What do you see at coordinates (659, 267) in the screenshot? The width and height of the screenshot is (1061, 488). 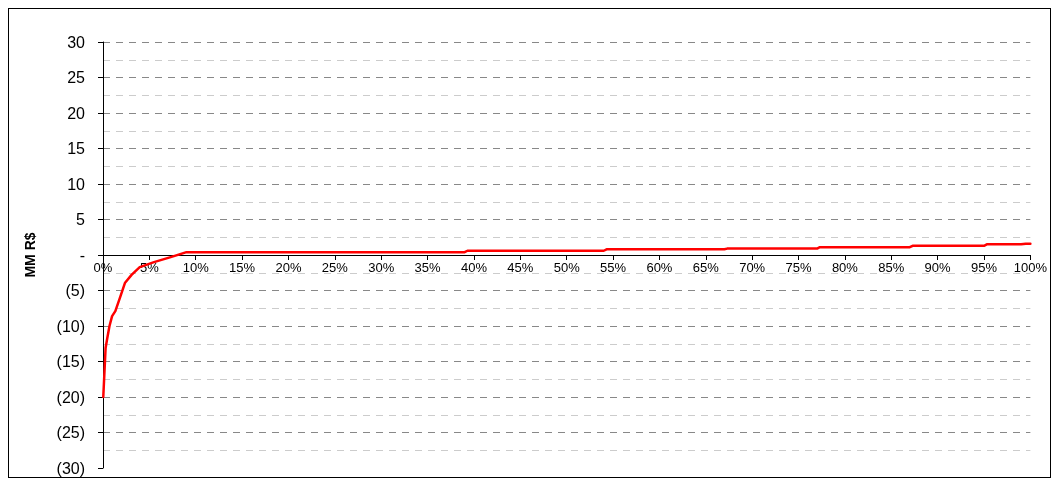 I see `x-tick-label: 60%` at bounding box center [659, 267].